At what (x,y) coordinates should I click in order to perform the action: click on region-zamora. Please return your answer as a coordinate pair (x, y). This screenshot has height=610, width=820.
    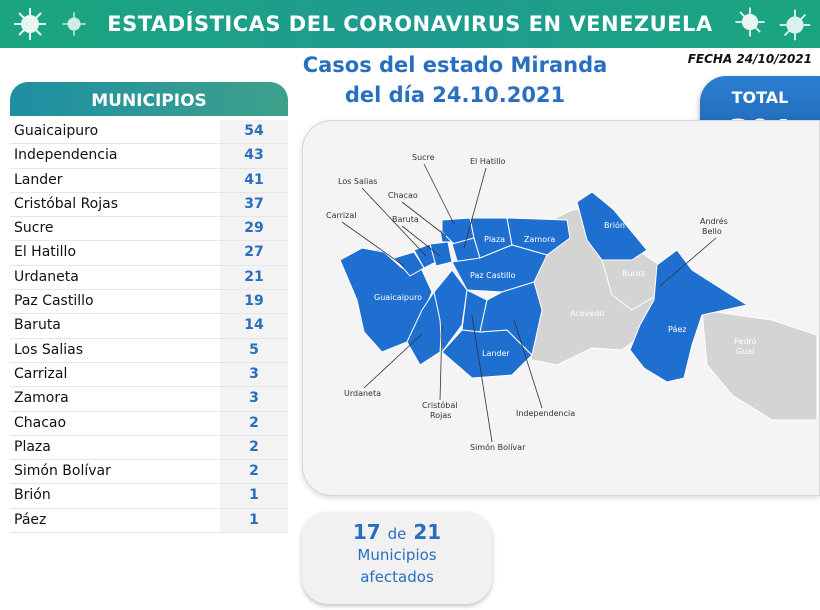
    Looking at the image, I should click on (538, 236).